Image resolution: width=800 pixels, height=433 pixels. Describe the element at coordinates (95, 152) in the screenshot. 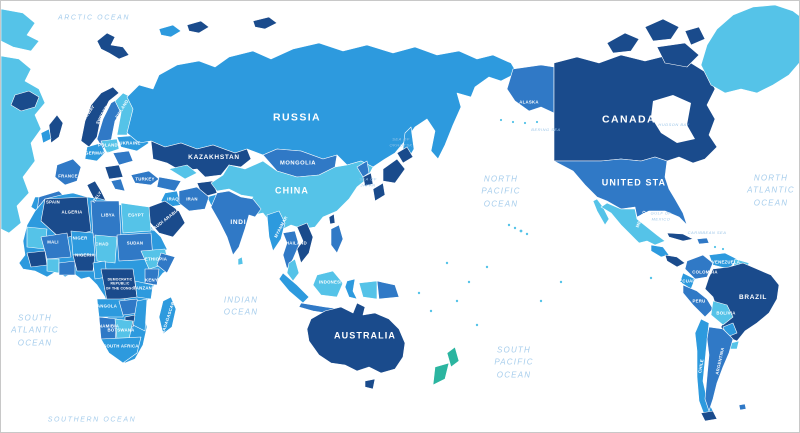

I see `landmass-germany` at that location.